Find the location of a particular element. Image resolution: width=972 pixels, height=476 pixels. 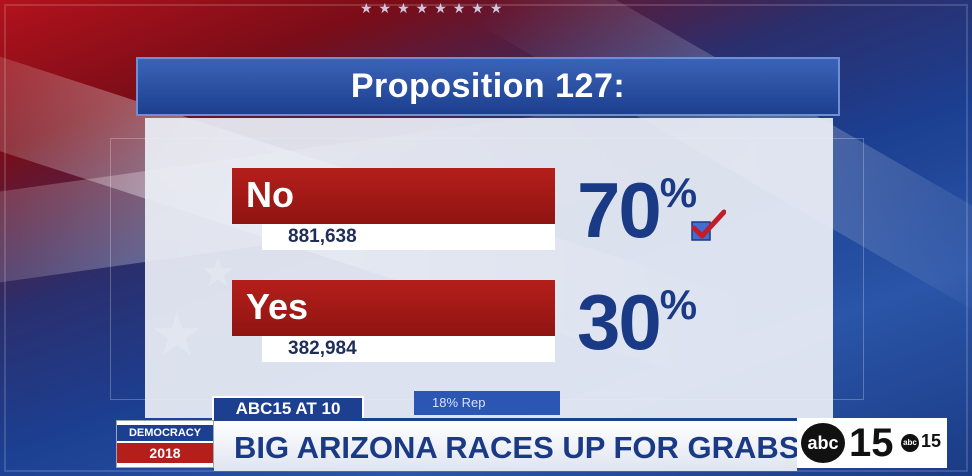

badge-year: 2018 is located at coordinates (165, 453).